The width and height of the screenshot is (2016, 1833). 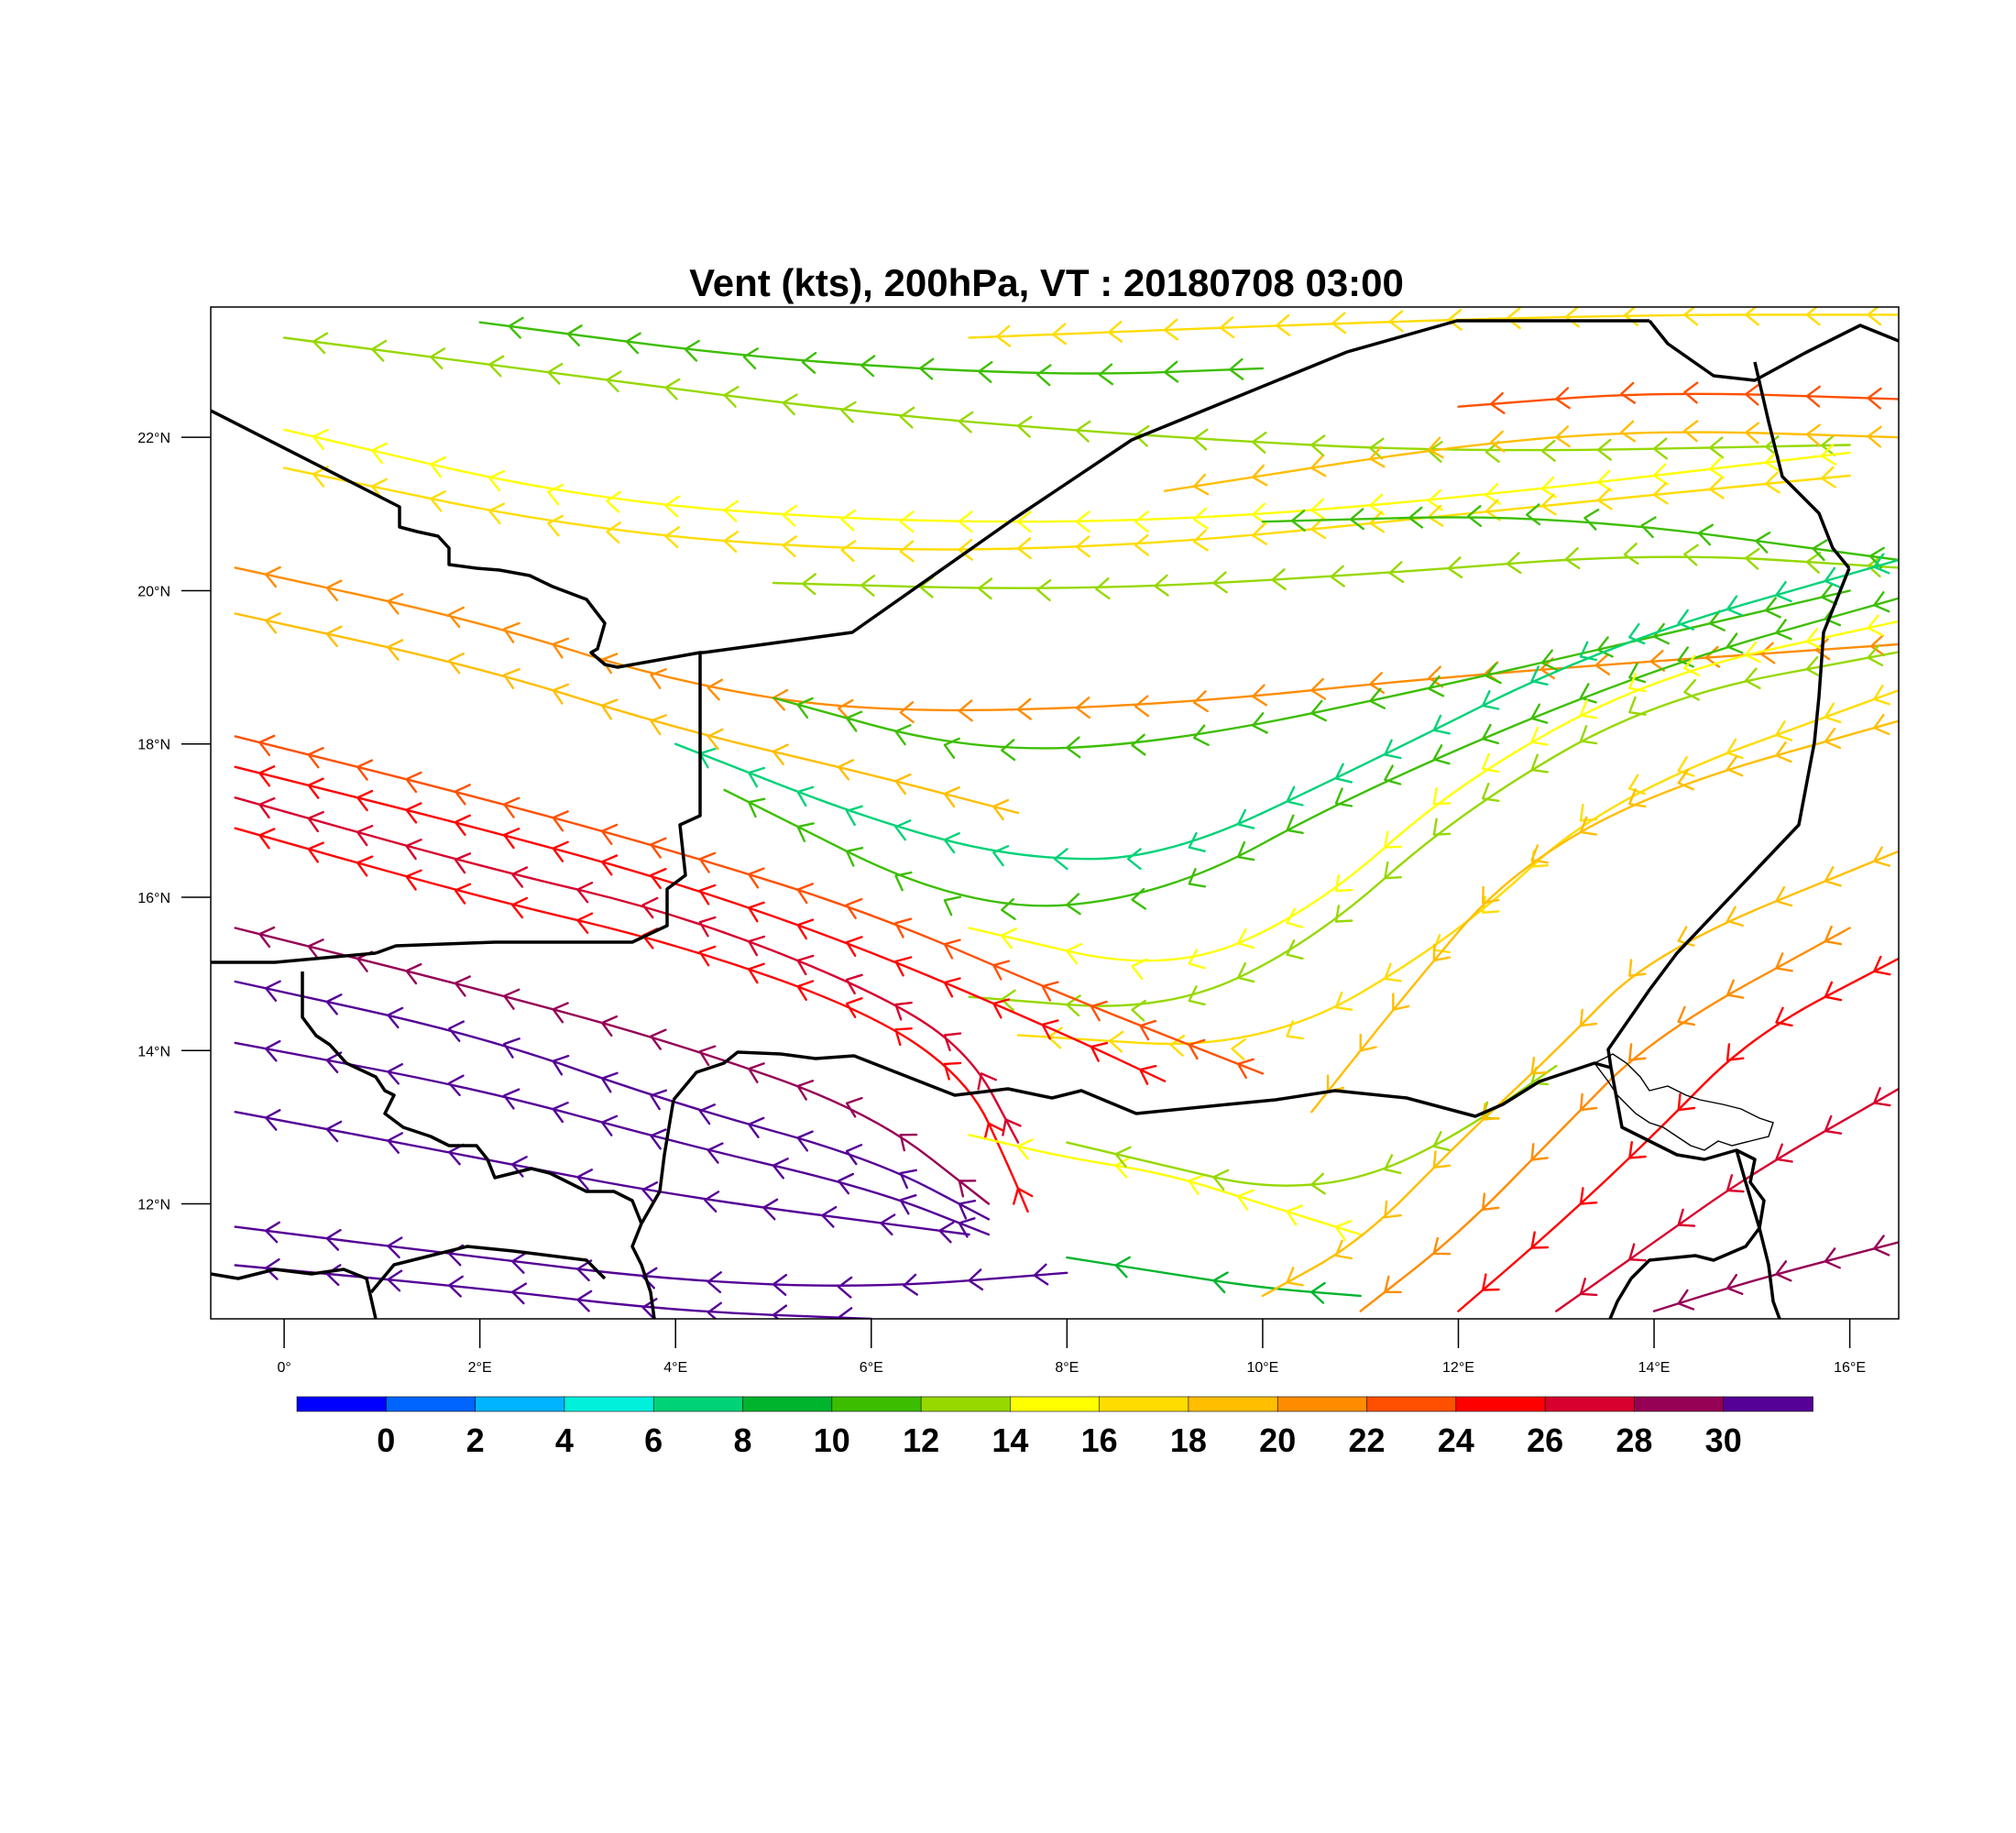 What do you see at coordinates (1099, 1440) in the screenshot?
I see `colorbar-label: 16` at bounding box center [1099, 1440].